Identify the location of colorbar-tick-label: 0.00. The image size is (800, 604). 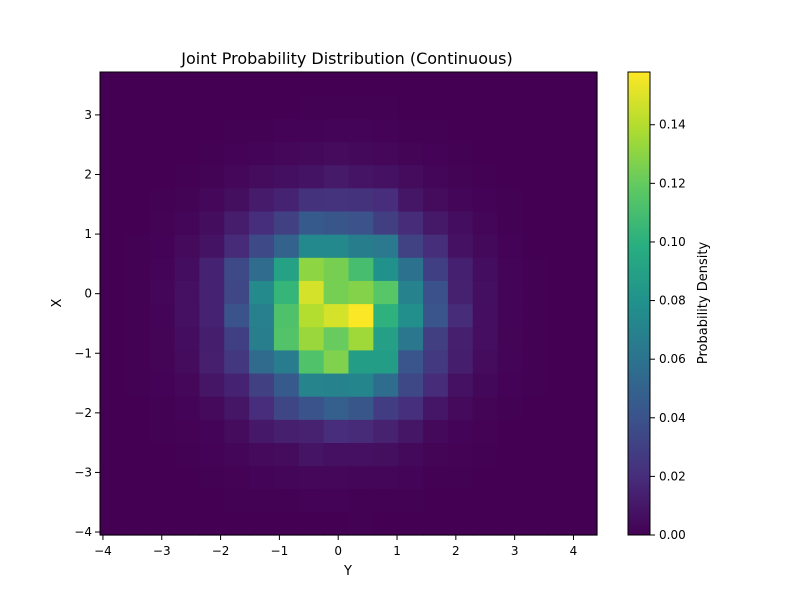
(672, 535).